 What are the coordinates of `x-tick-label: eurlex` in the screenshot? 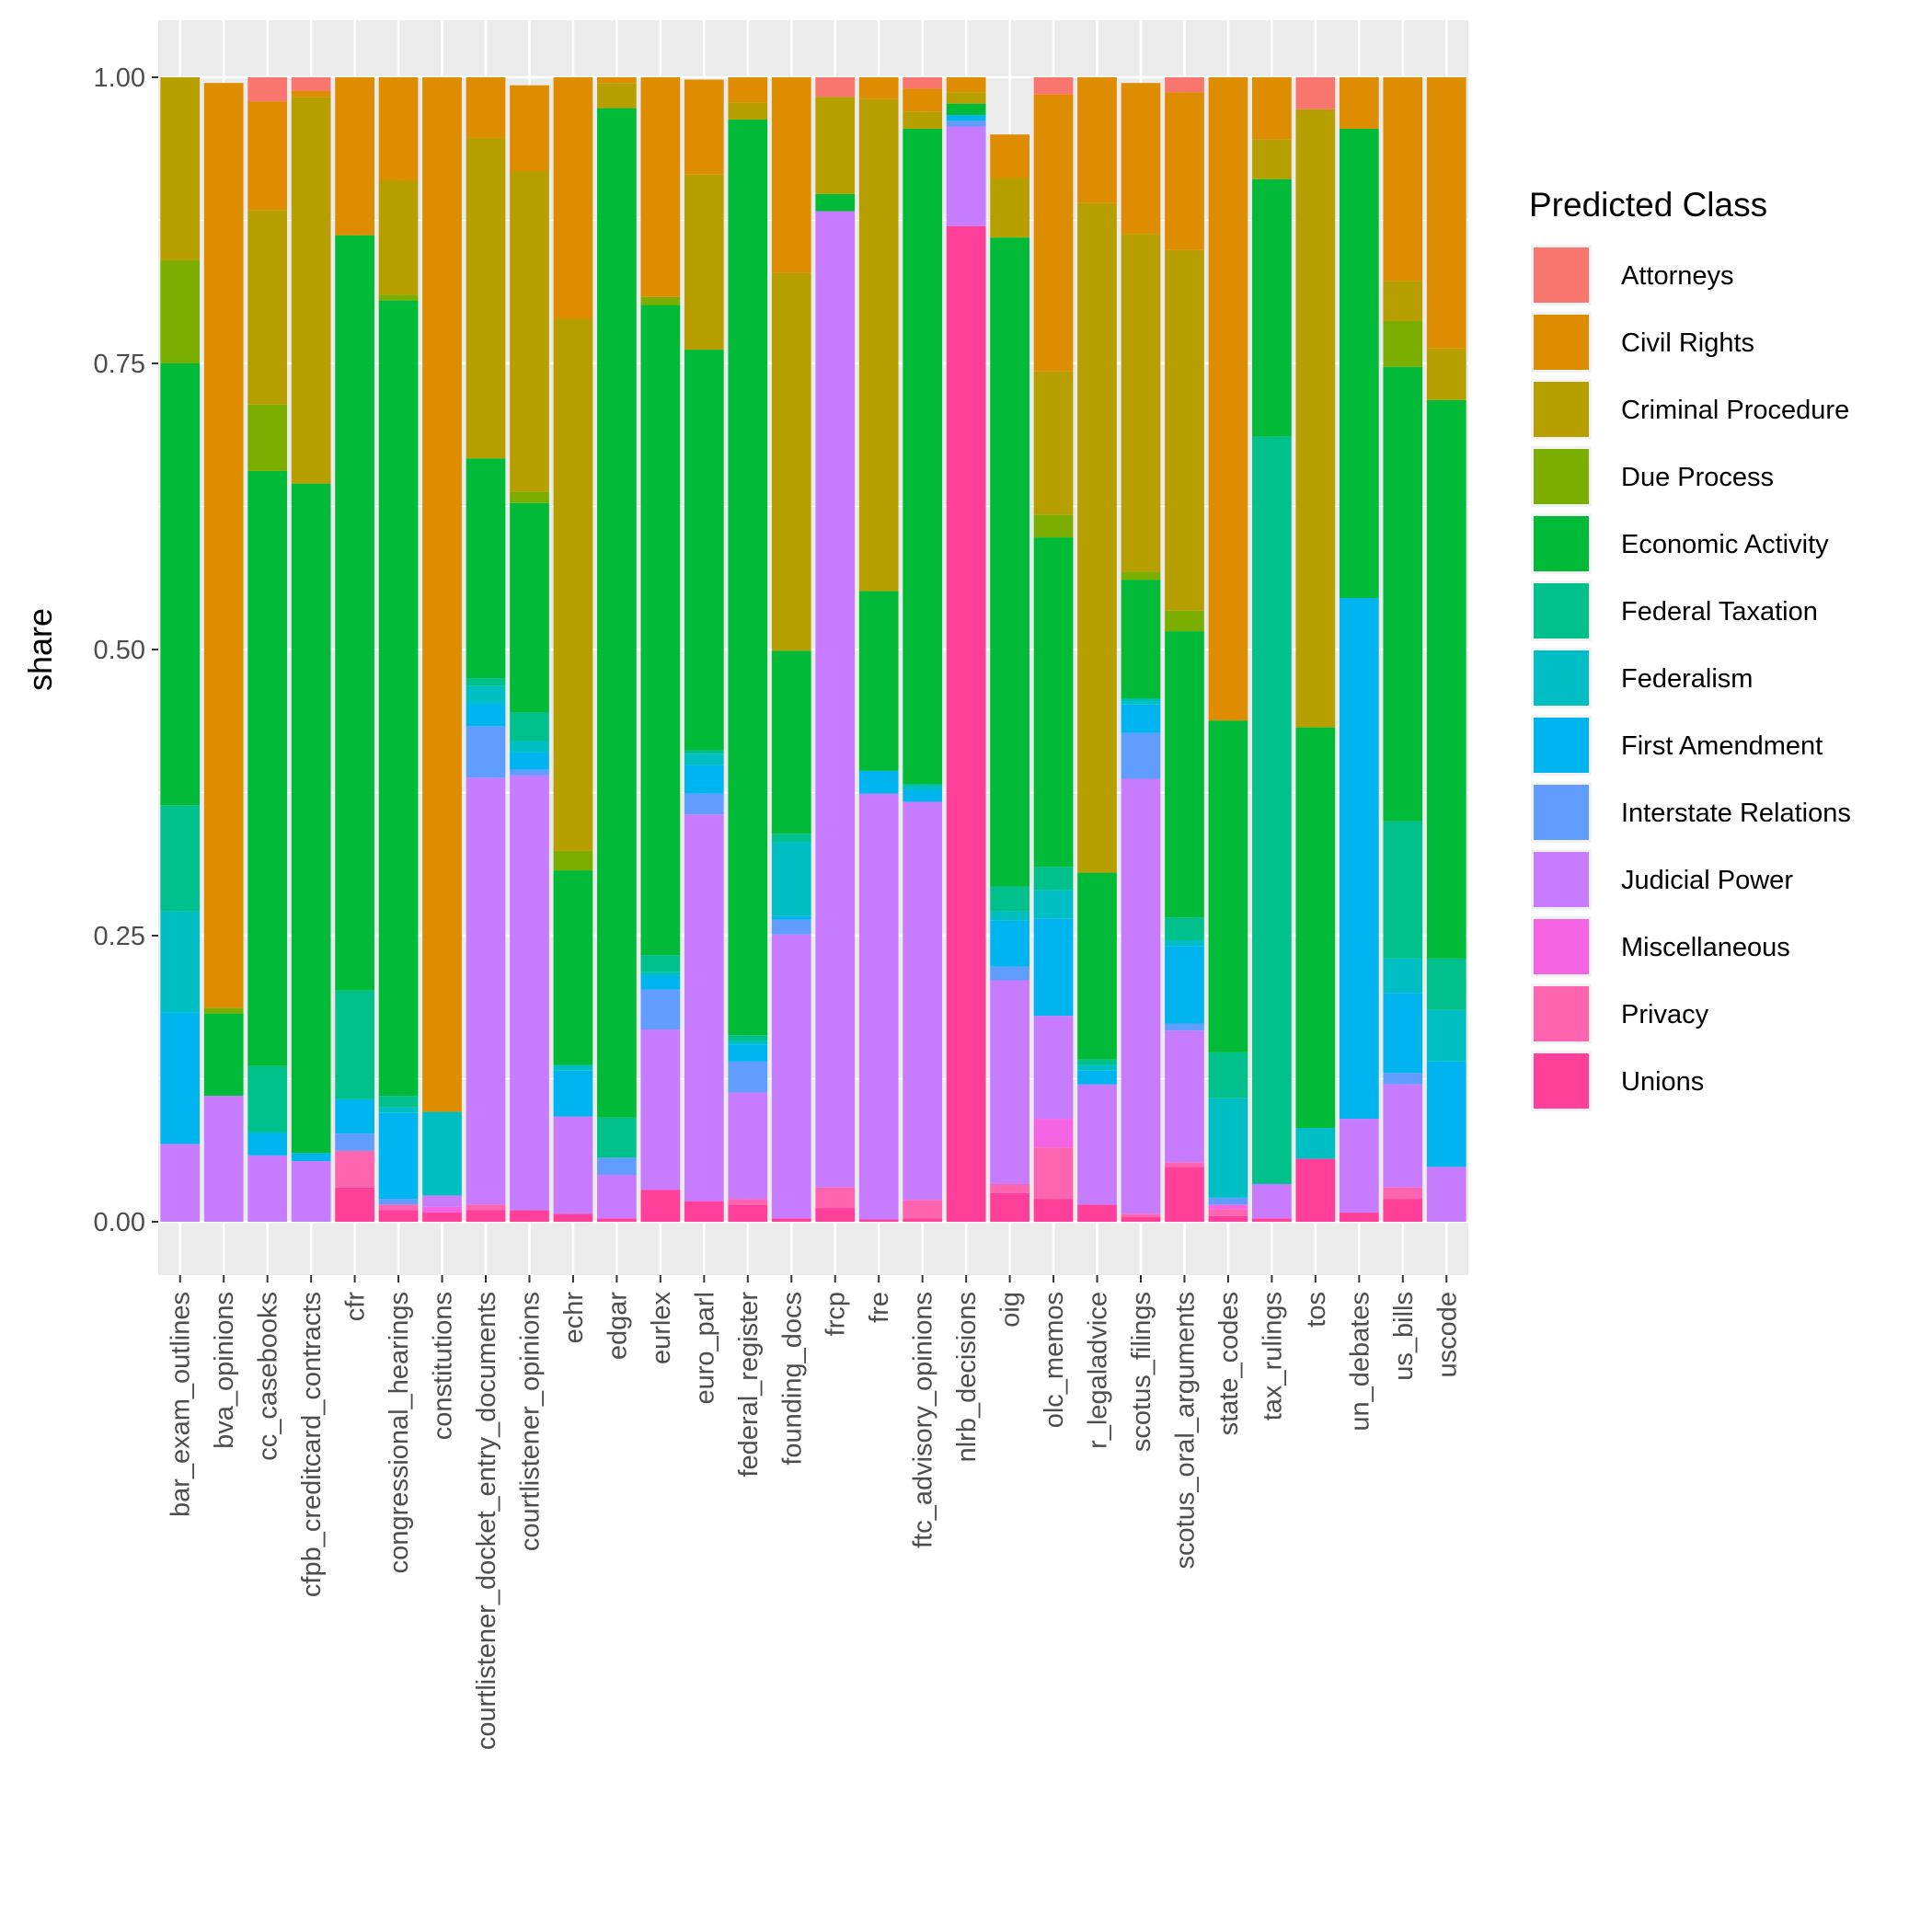 It's located at (661, 1328).